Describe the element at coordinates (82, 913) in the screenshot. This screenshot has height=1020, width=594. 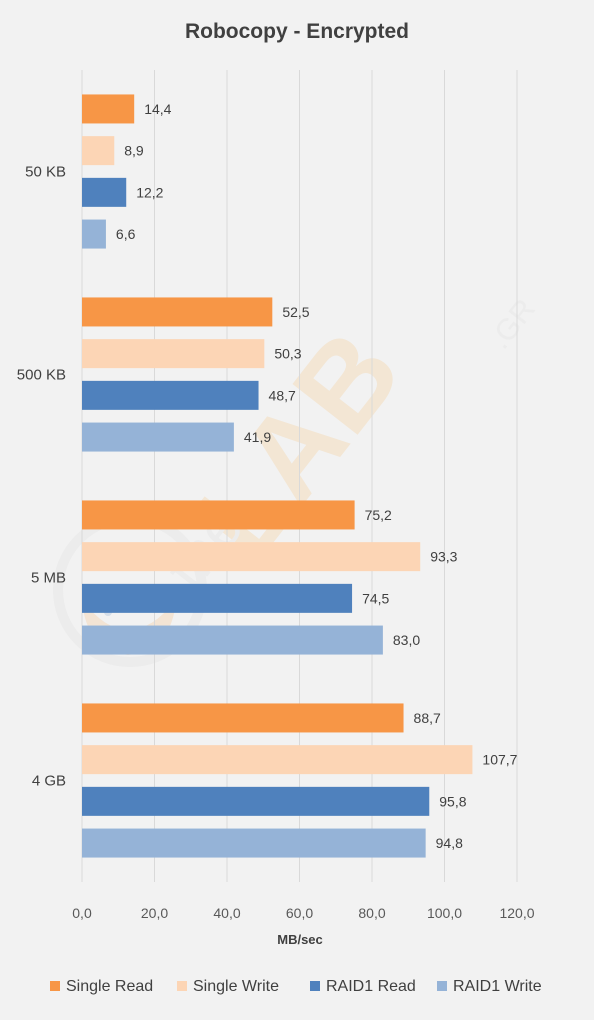
I see `x-tick-label: 0,0` at that location.